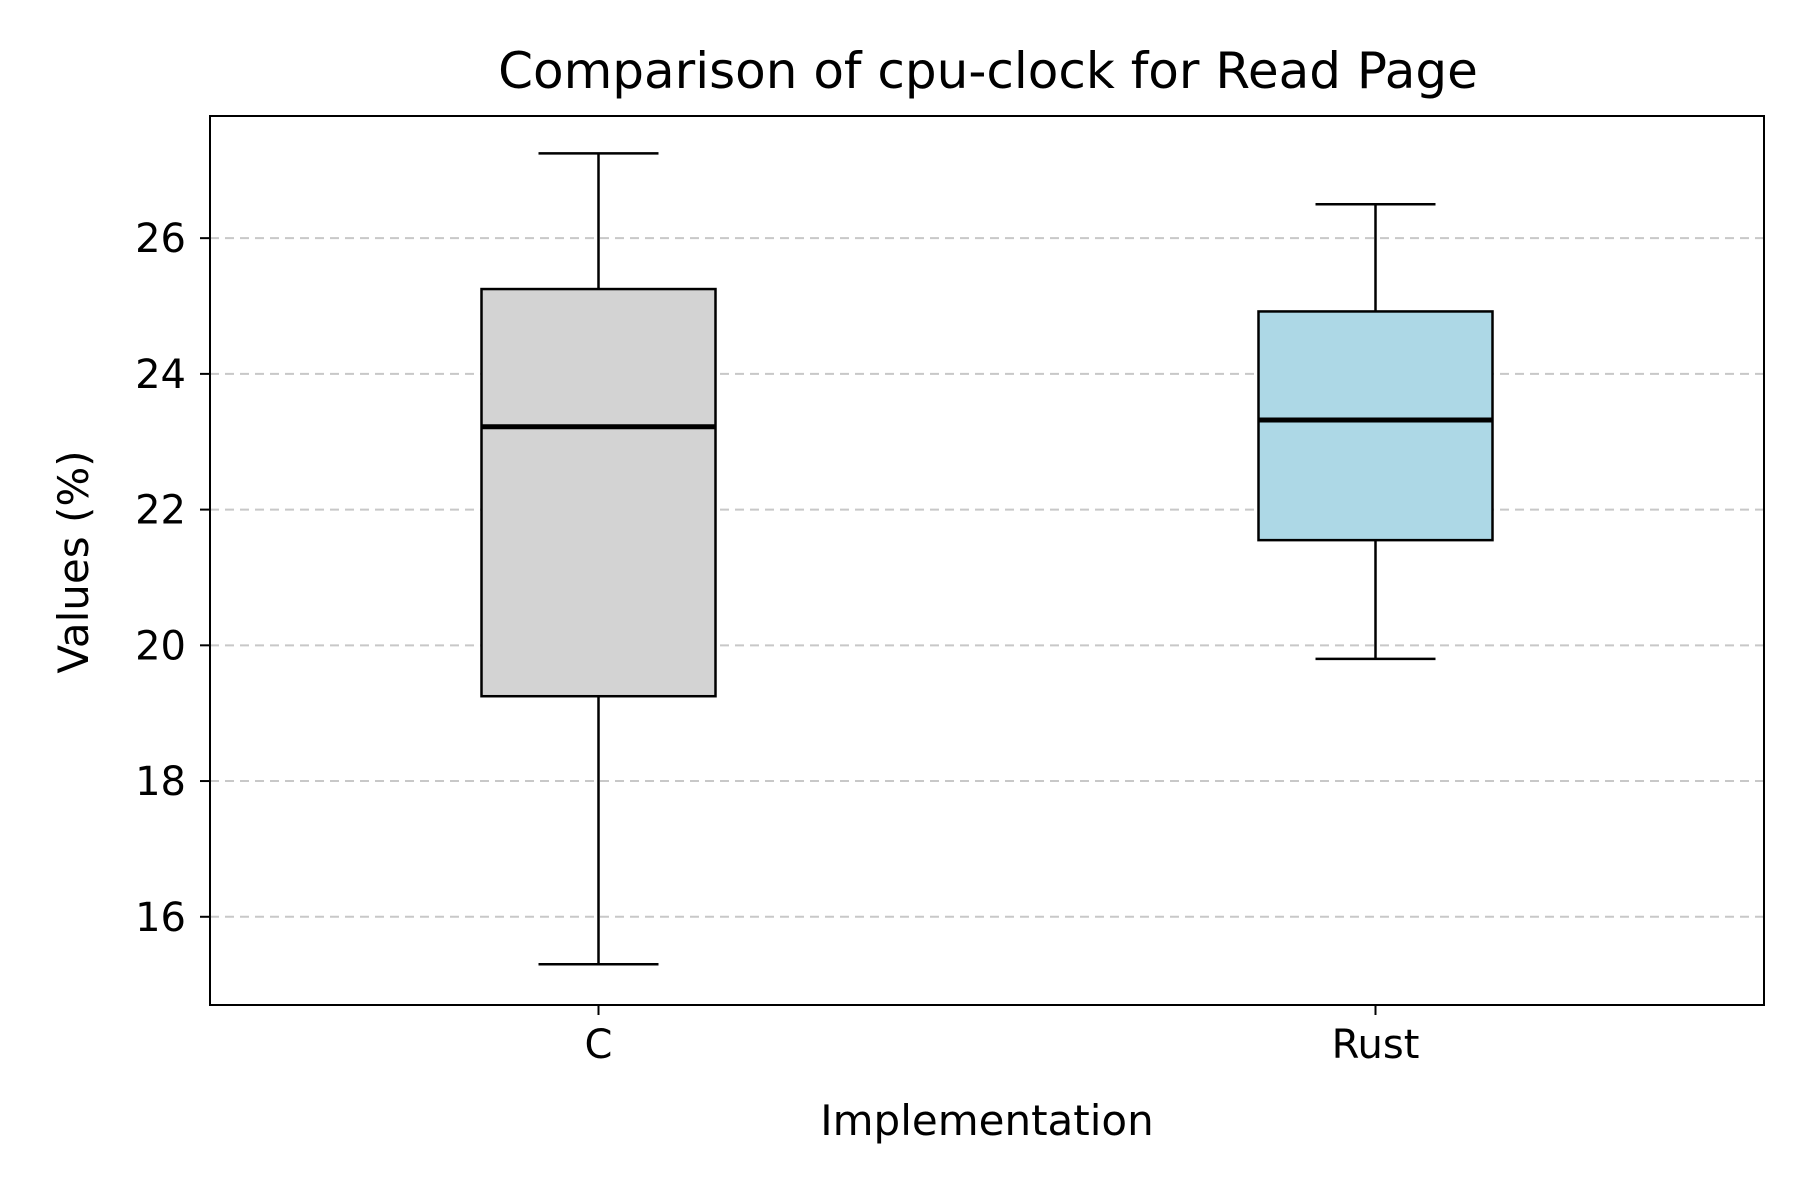 The image size is (1800, 1200). What do you see at coordinates (988, 71) in the screenshot?
I see `chart-title: Comparison of cpu-clock for Read Page` at bounding box center [988, 71].